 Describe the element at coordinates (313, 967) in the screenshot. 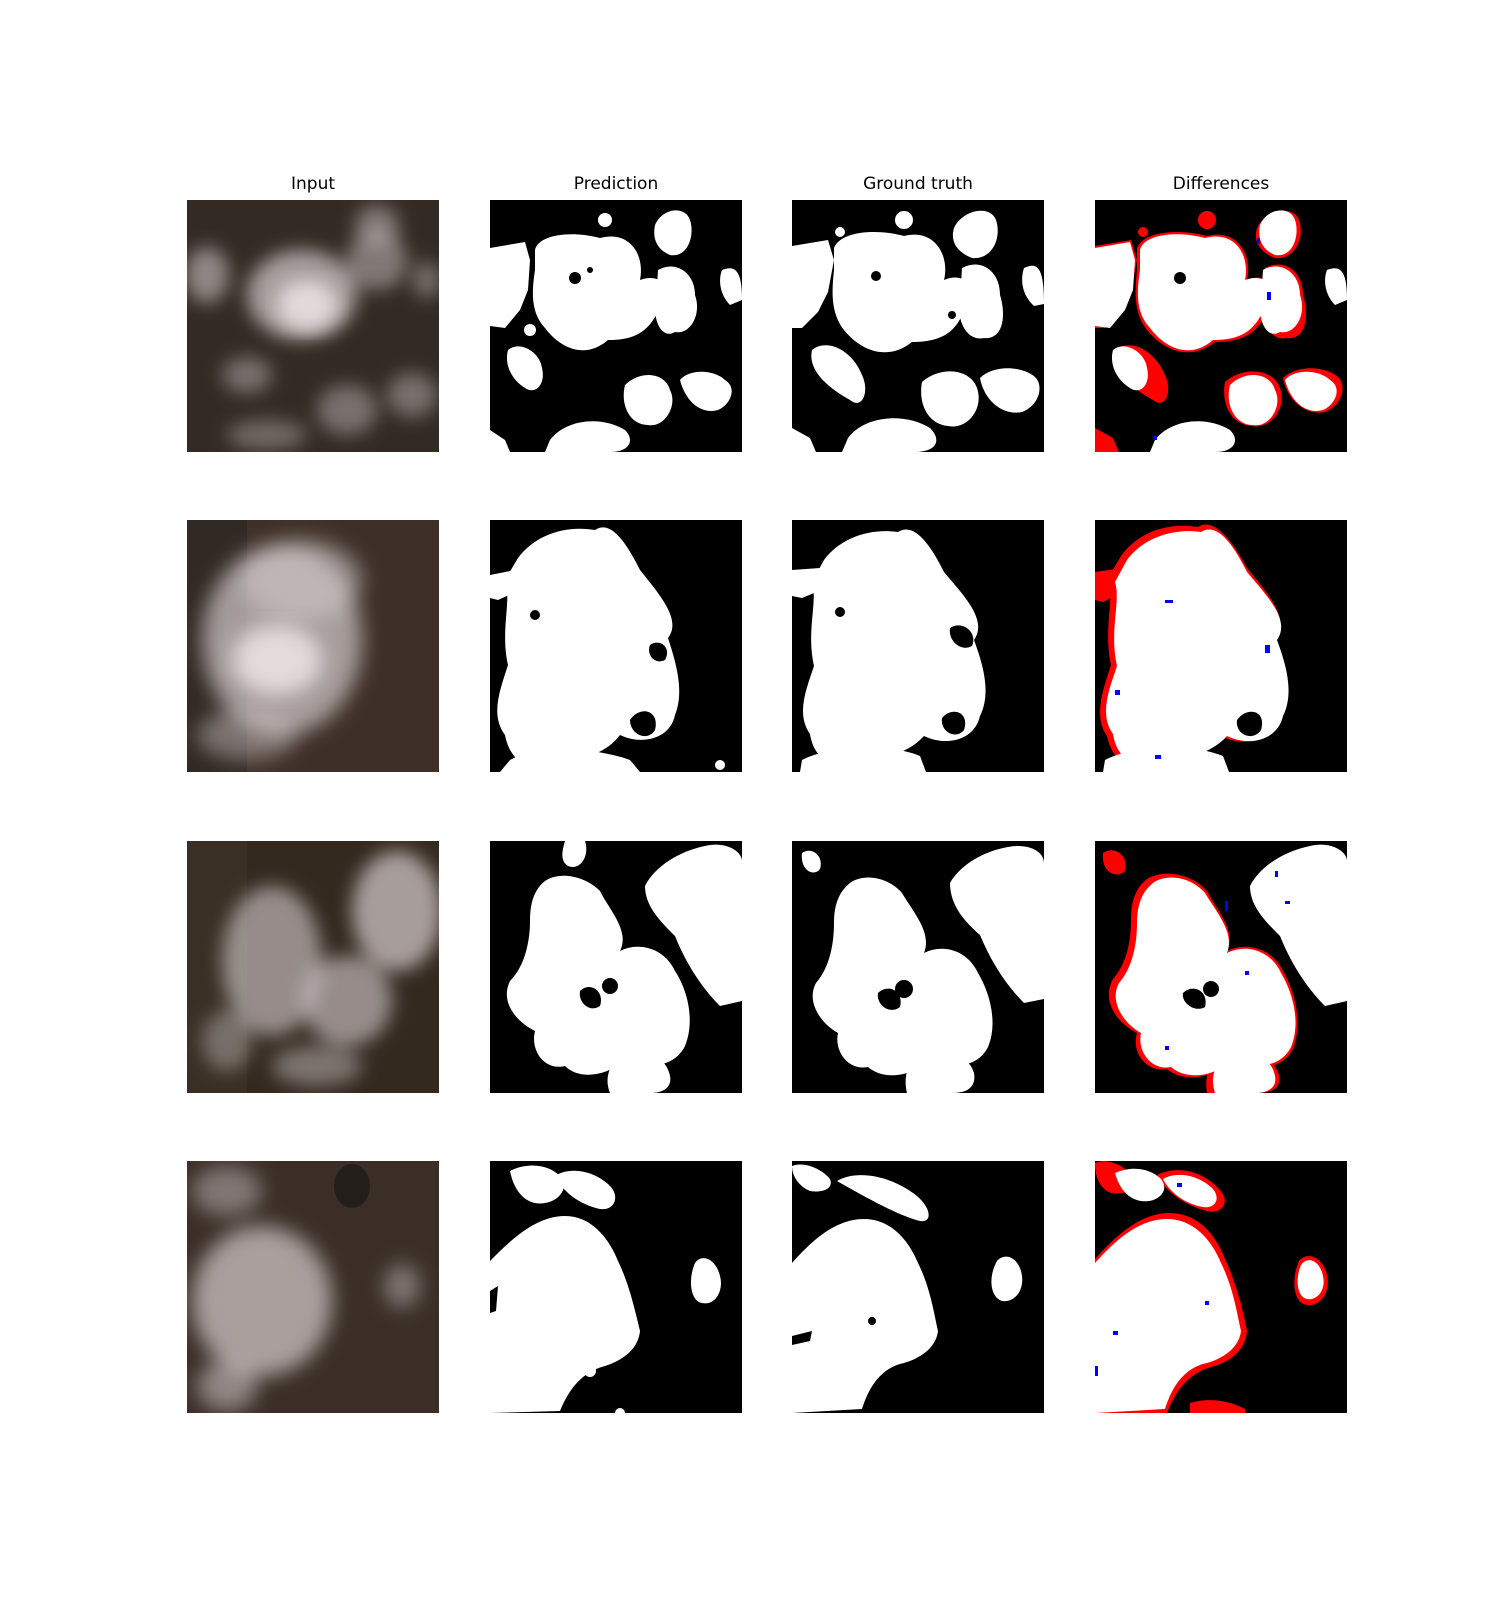

I see `row3-input-image` at that location.